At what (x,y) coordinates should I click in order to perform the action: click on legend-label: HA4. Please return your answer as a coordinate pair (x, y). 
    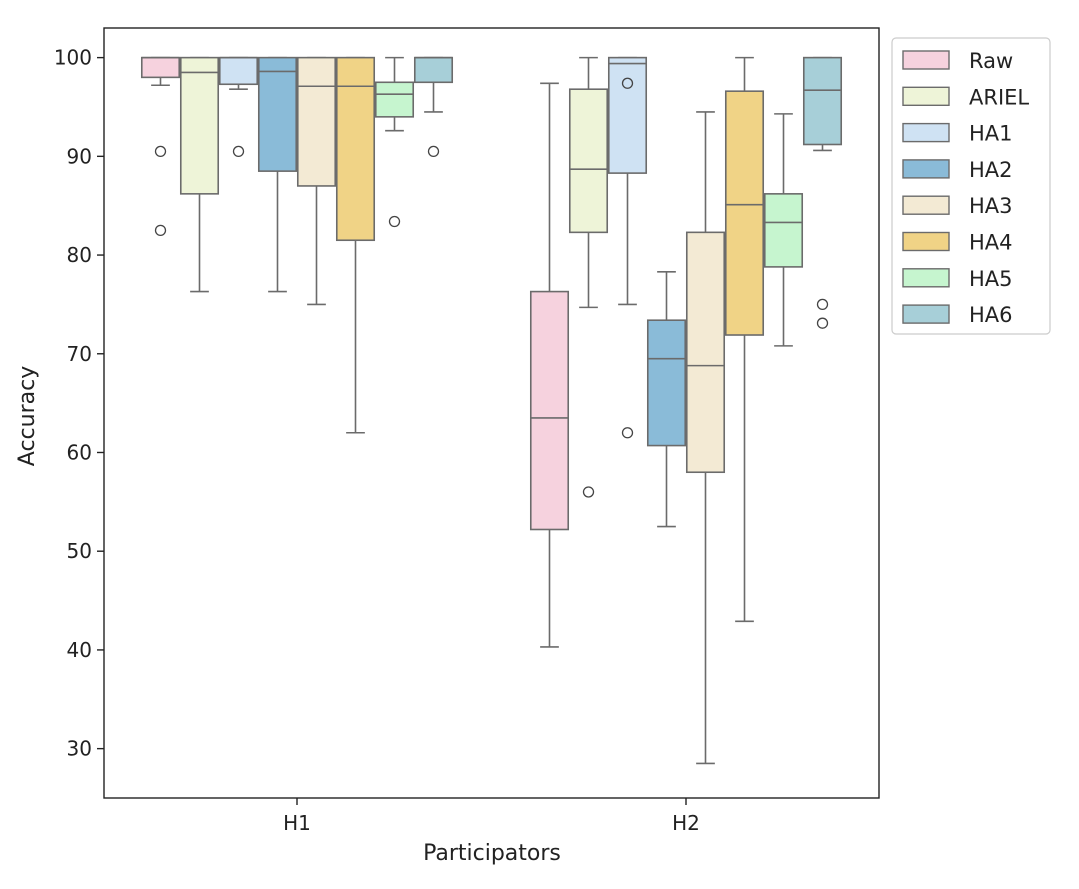
    Looking at the image, I should click on (991, 243).